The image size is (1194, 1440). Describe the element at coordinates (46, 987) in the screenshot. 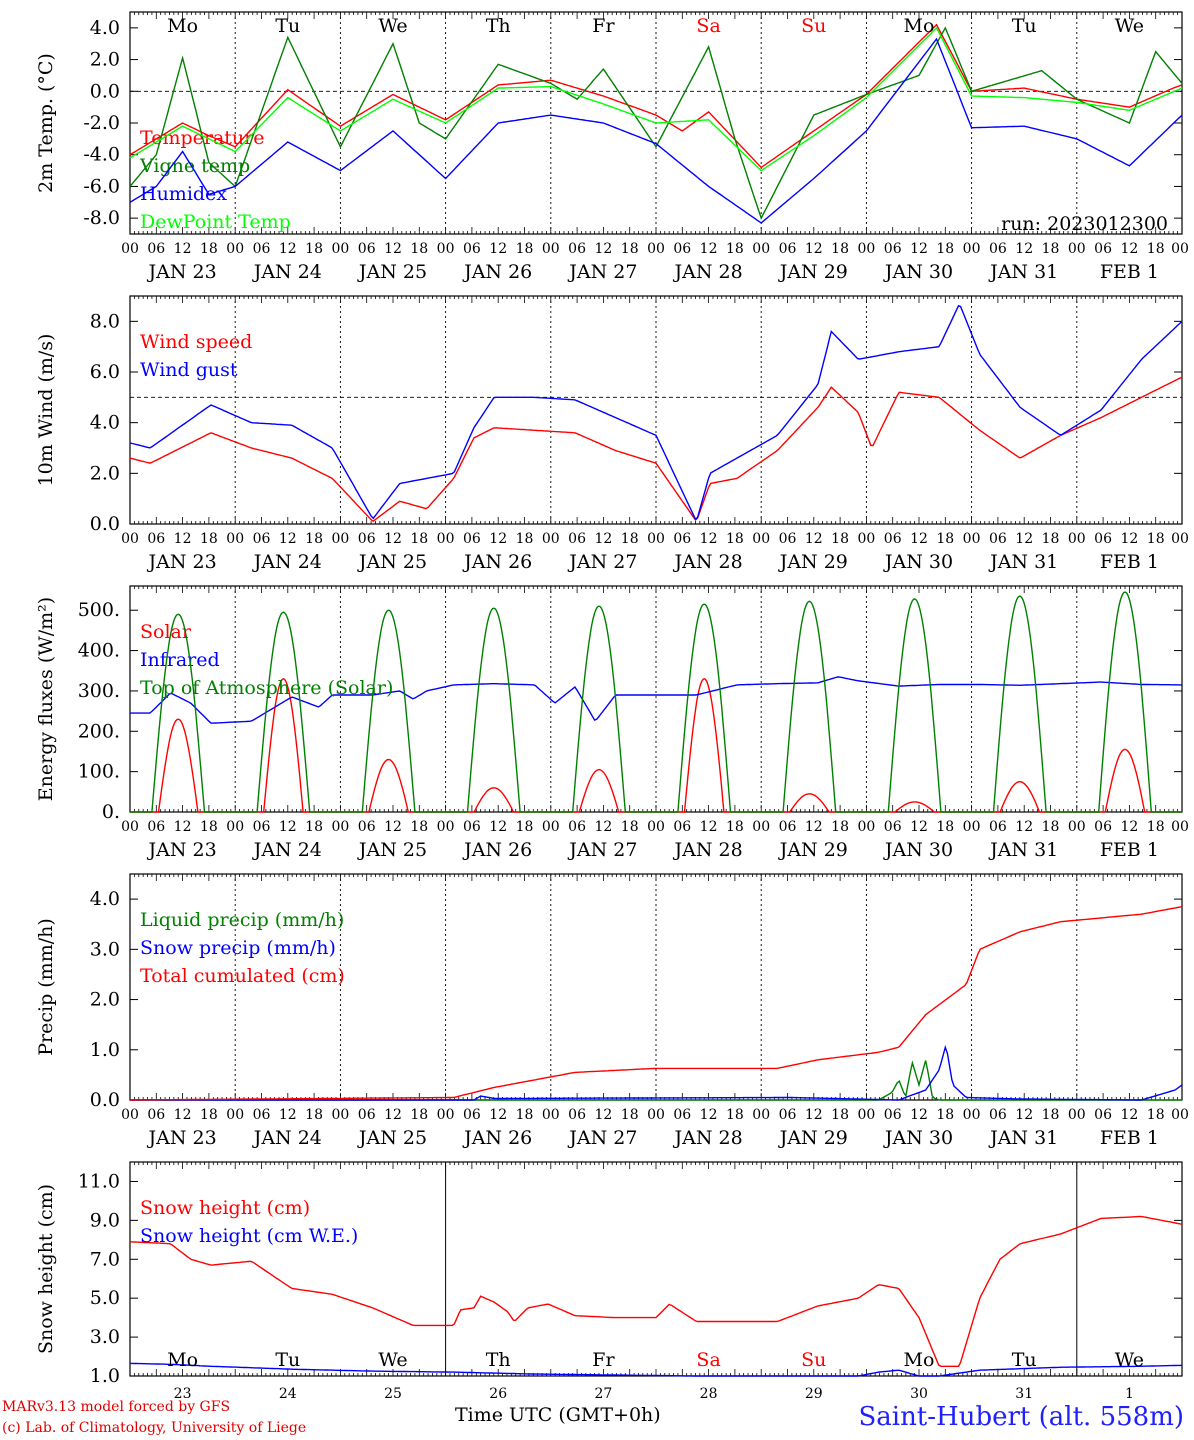

I see `y-axis-label: Precip (mm/h)` at that location.